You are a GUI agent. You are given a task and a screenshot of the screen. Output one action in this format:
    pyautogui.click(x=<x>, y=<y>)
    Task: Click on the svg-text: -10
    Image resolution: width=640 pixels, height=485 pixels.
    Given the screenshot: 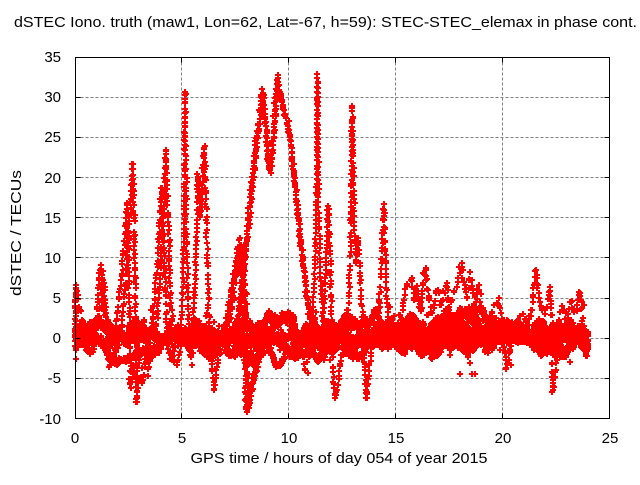 What is the action you would take?
    pyautogui.click(x=50, y=419)
    